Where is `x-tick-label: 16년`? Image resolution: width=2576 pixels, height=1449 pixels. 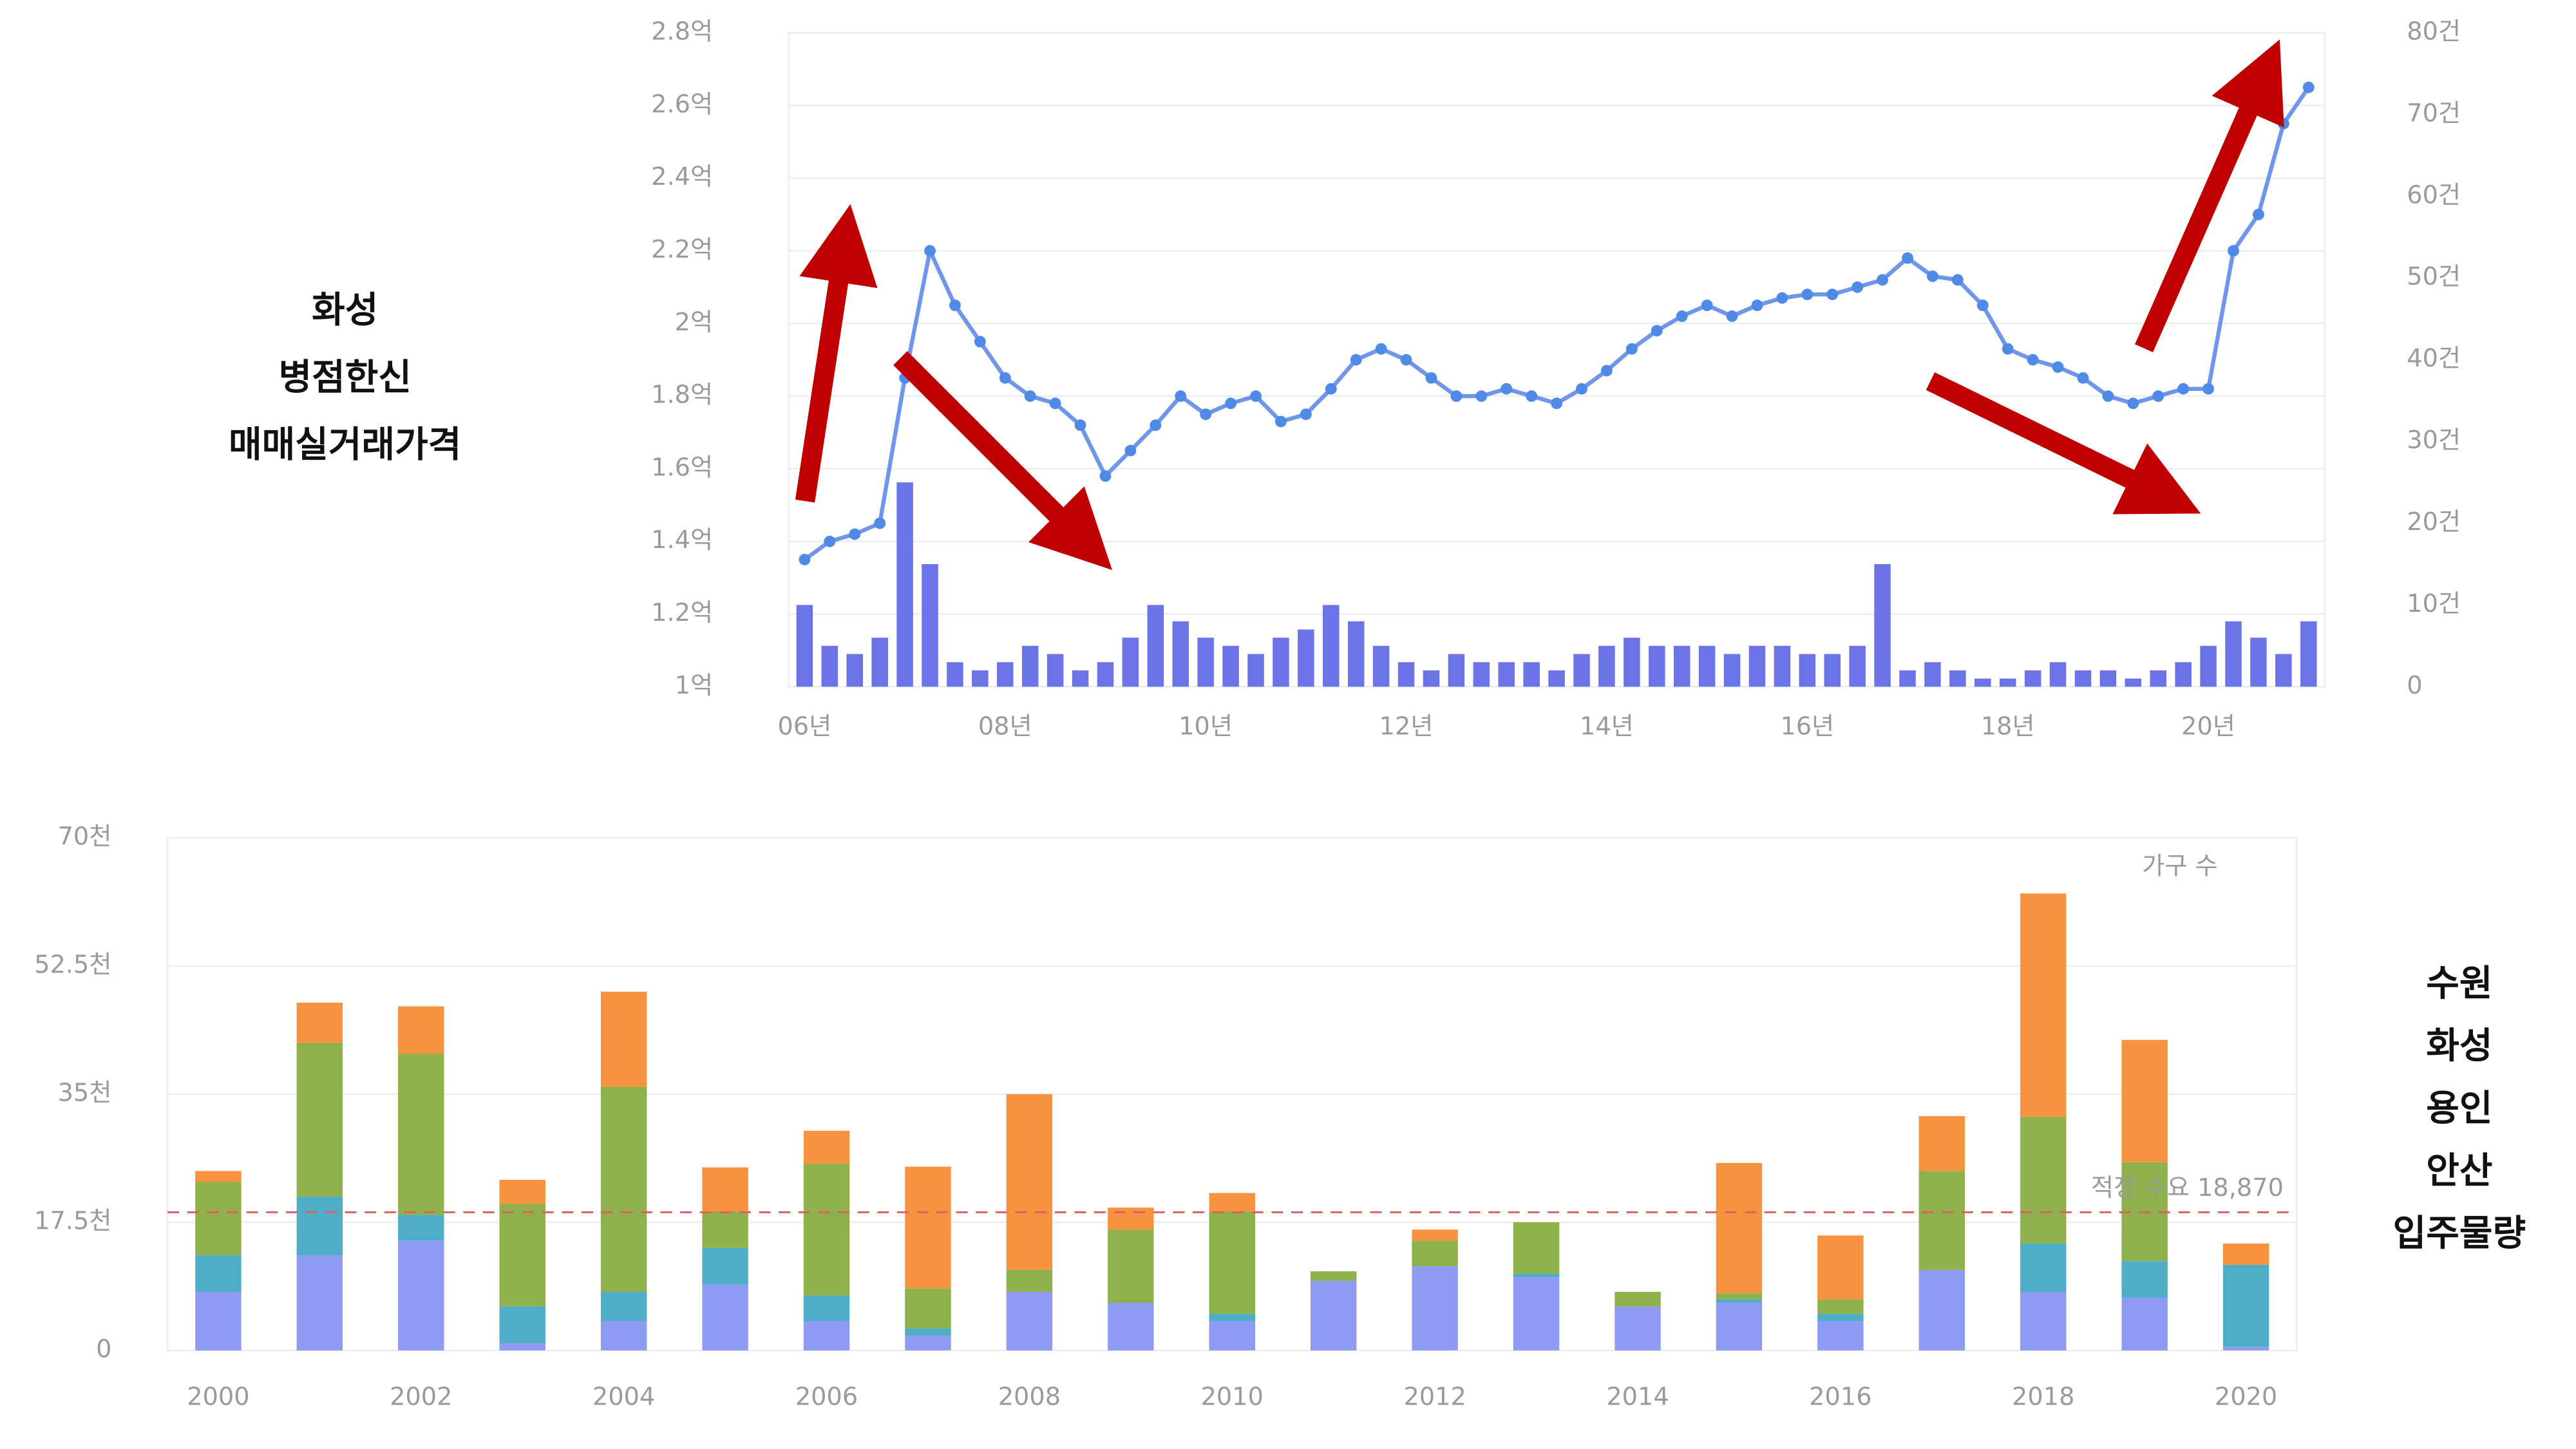
x-tick-label: 16년 is located at coordinates (1807, 726).